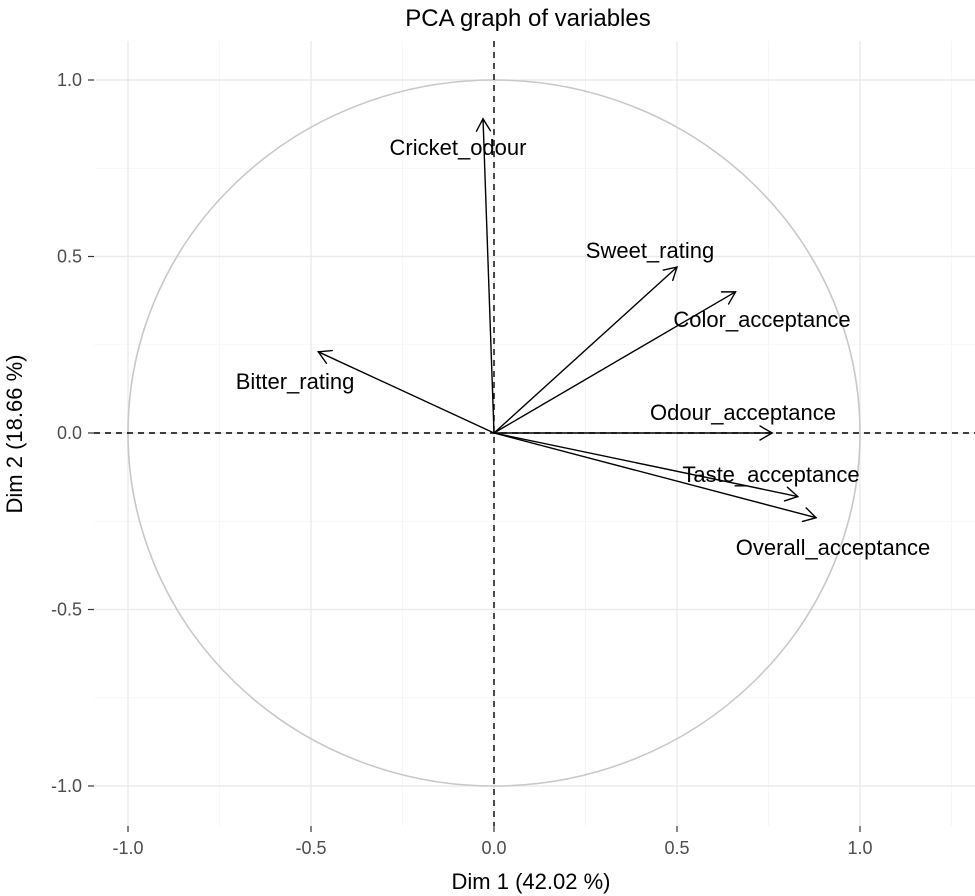 The image size is (975, 896). I want to click on arrowhead-odour-acceptance, so click(766, 433).